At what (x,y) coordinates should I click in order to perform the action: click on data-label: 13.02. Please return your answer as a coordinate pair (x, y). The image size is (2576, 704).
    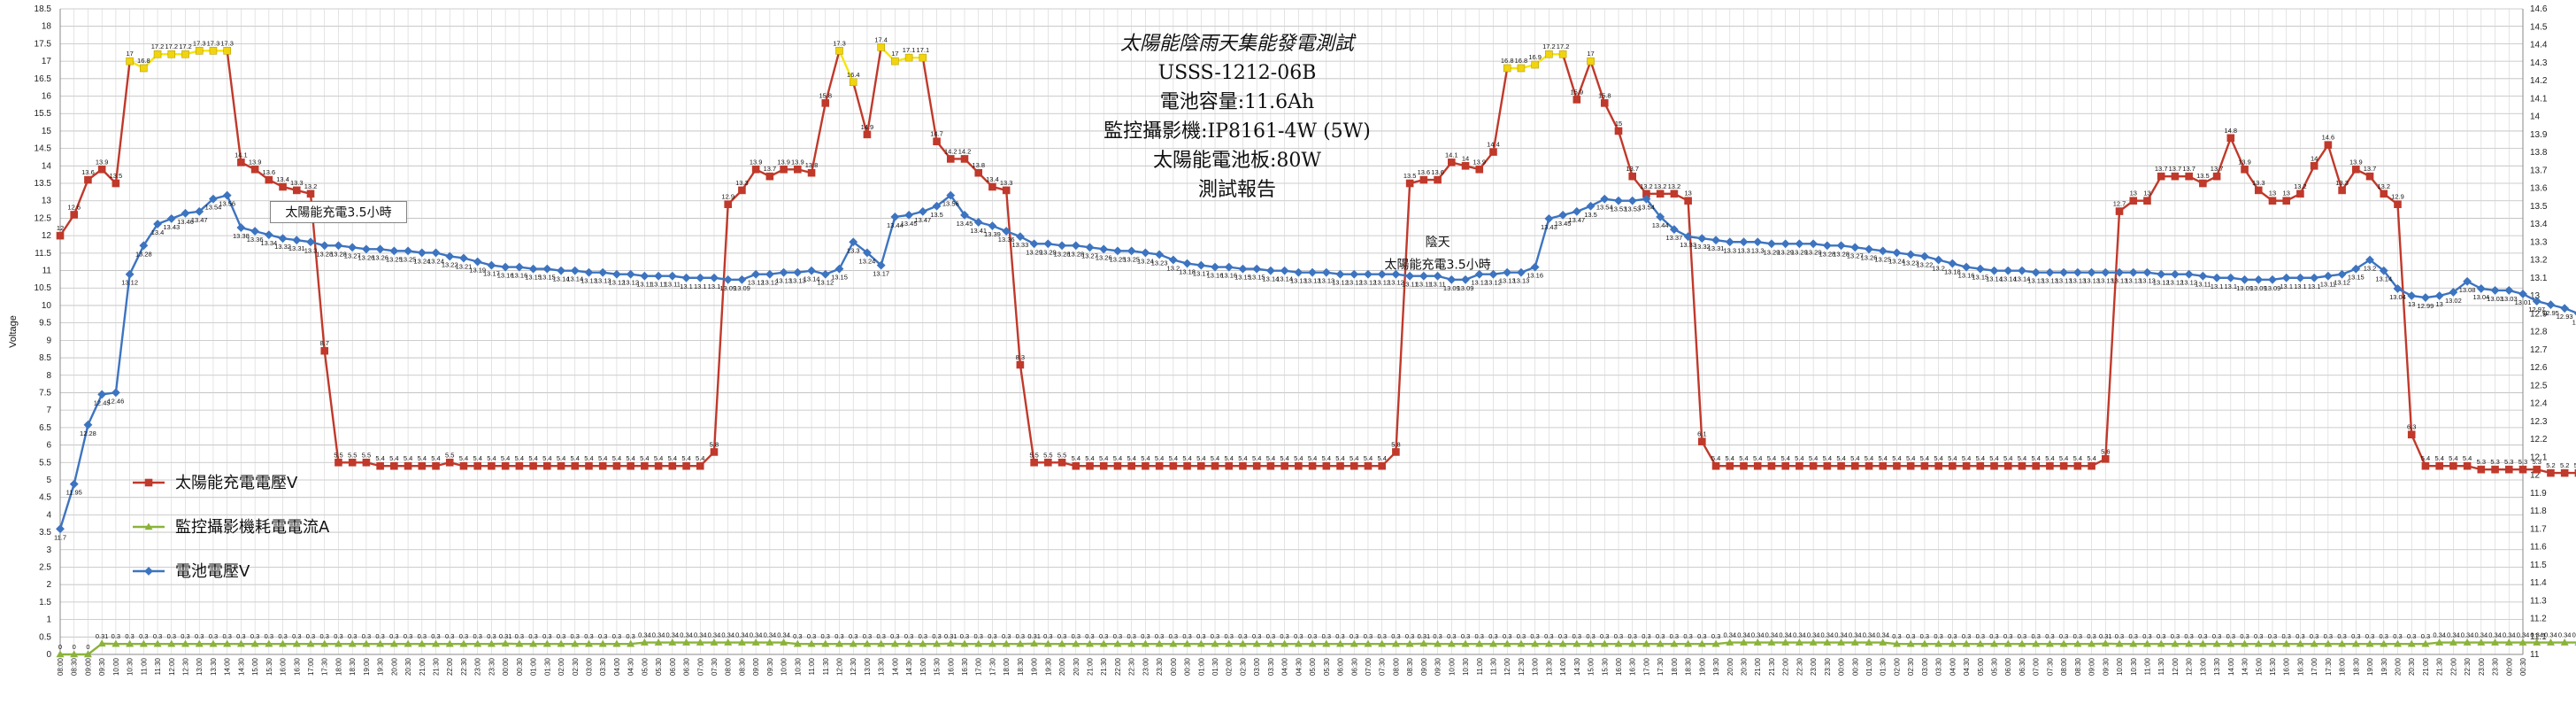
    Looking at the image, I should click on (2453, 301).